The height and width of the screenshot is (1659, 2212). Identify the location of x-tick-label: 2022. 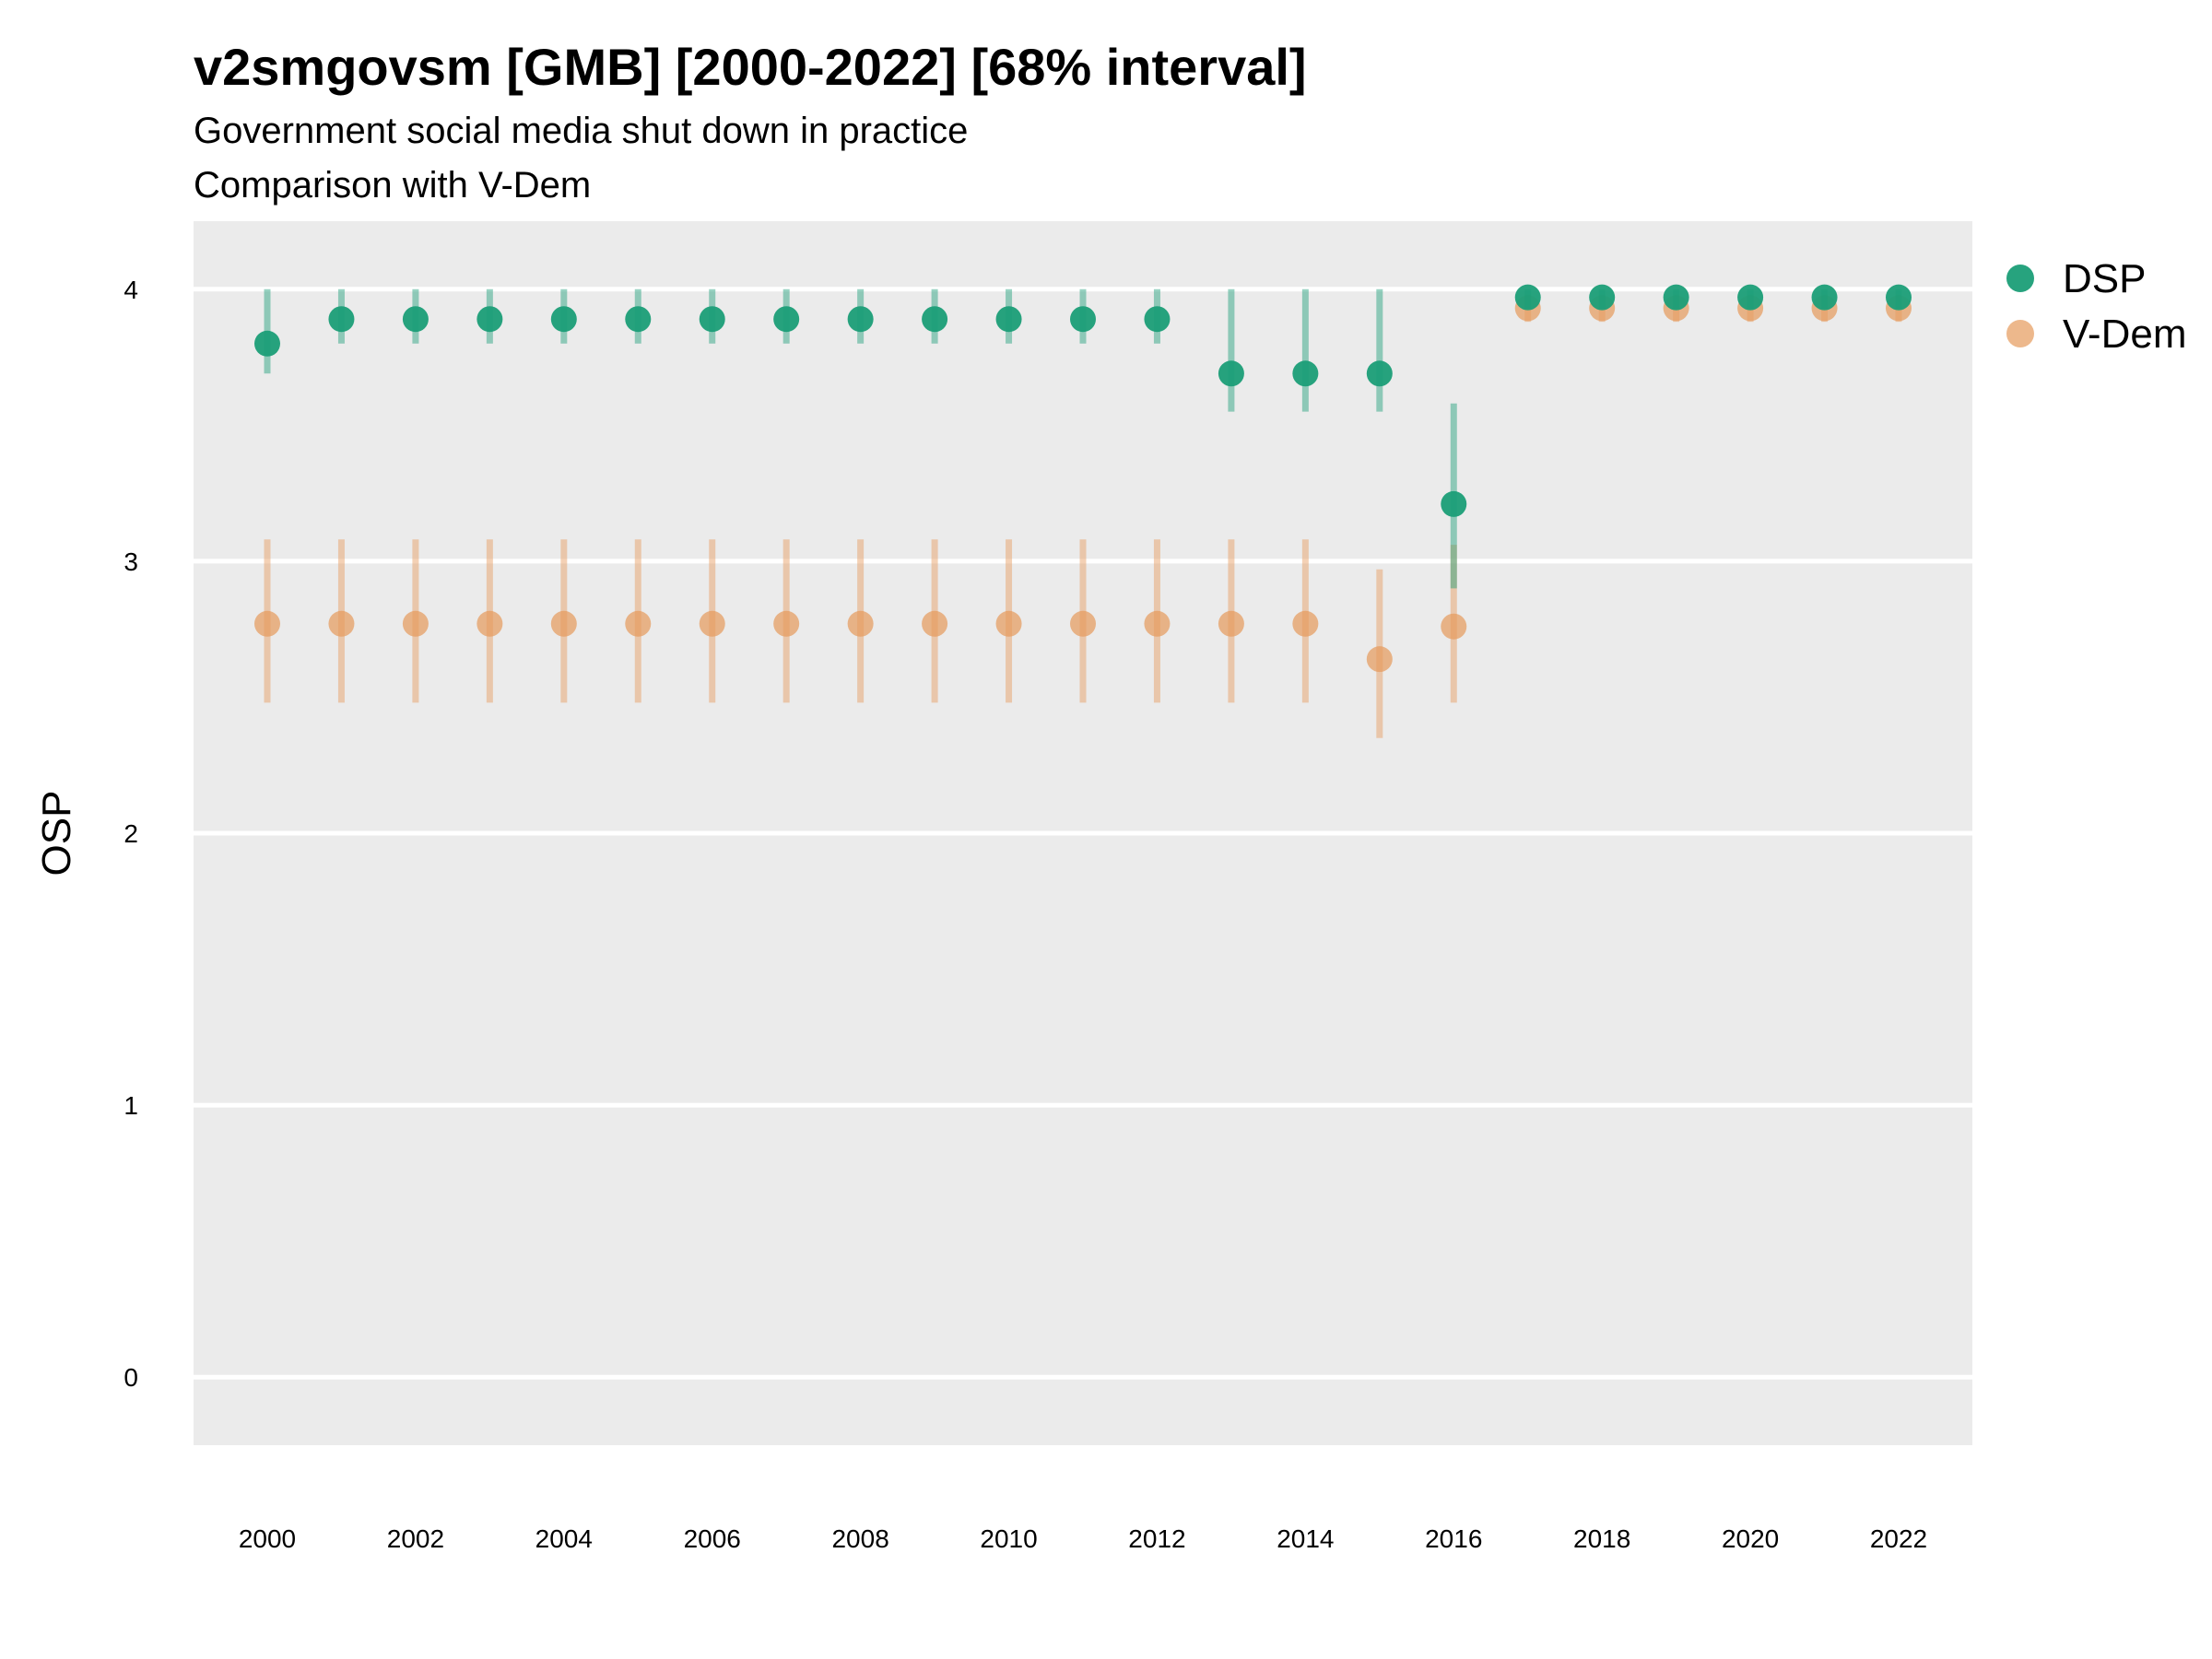
(1898, 1538).